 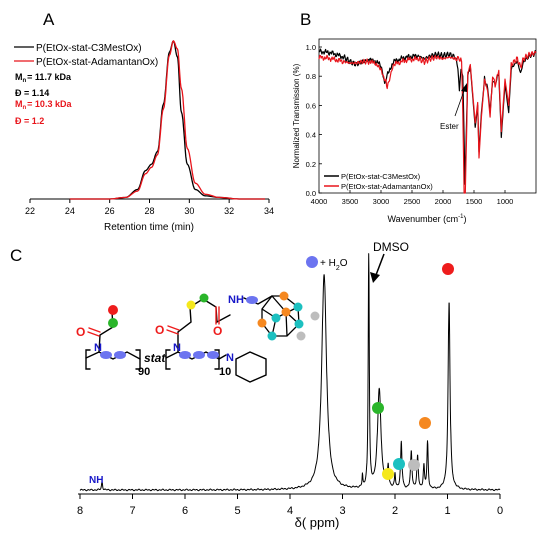 I want to click on panel-a-xtick-label-2: 26, so click(x=110, y=211).